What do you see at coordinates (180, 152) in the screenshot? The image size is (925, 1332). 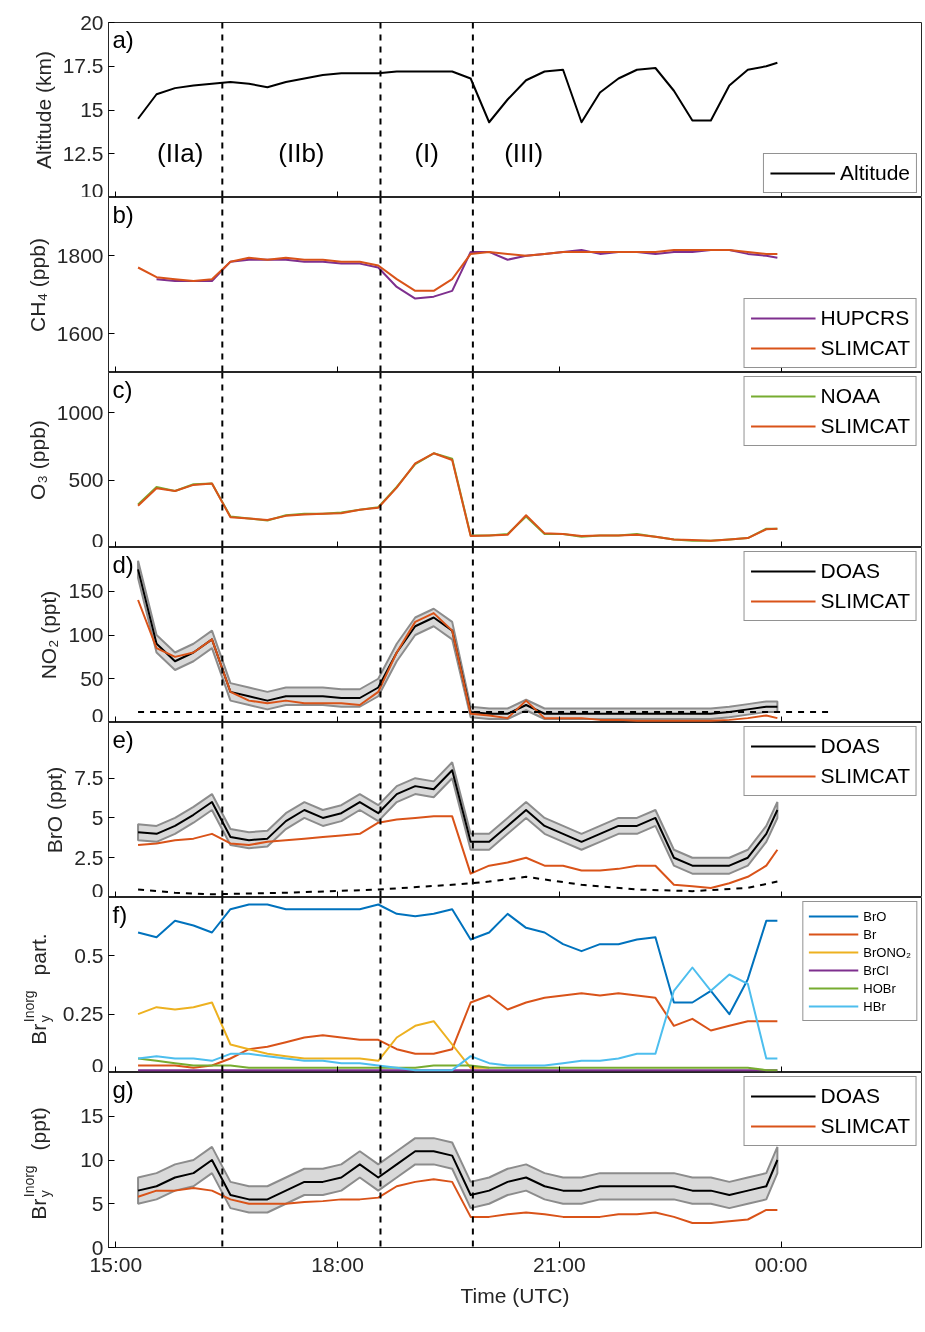 I see `annotation: (IIa)` at bounding box center [180, 152].